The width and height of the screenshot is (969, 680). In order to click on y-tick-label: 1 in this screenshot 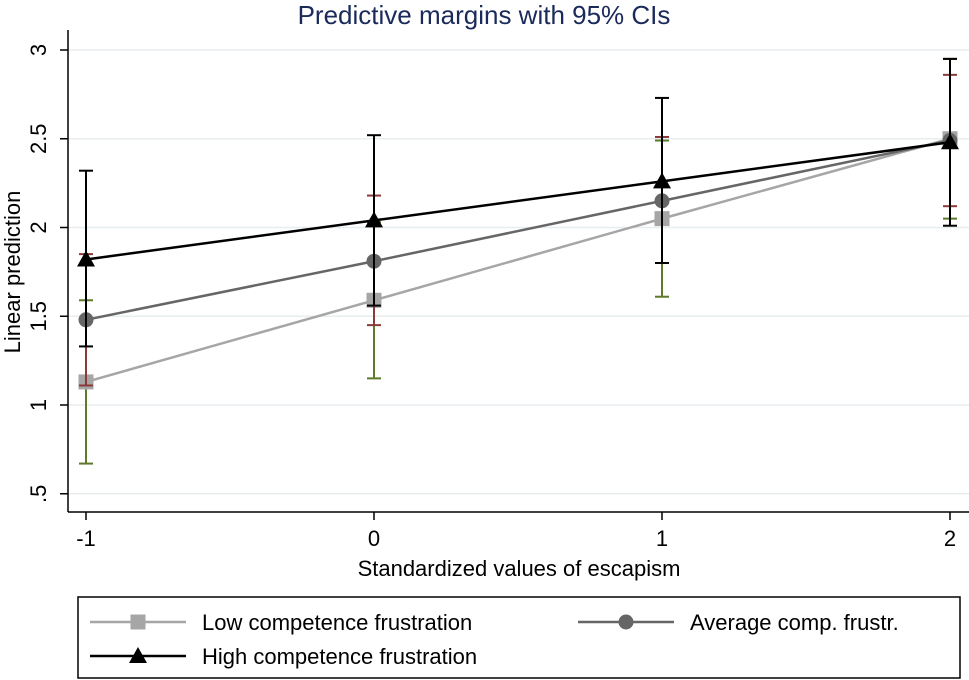, I will do `click(38, 405)`.